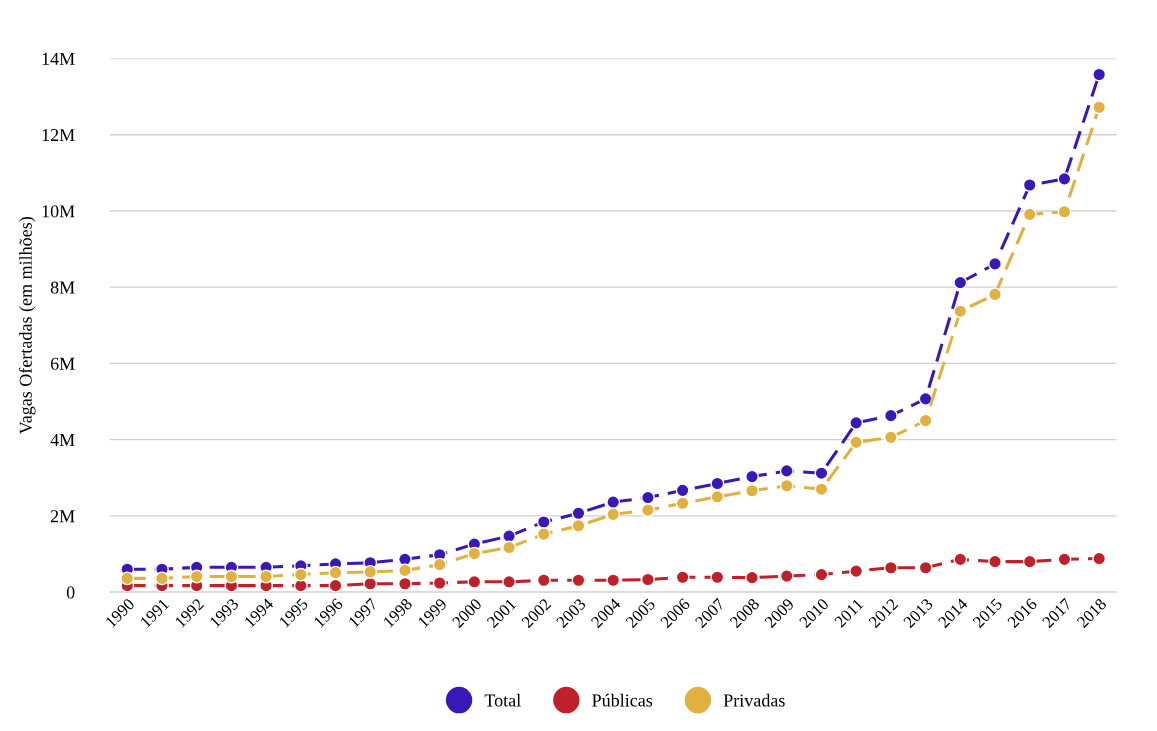 The height and width of the screenshot is (731, 1157). Describe the element at coordinates (58, 211) in the screenshot. I see `y-tick-label: 10M` at that location.